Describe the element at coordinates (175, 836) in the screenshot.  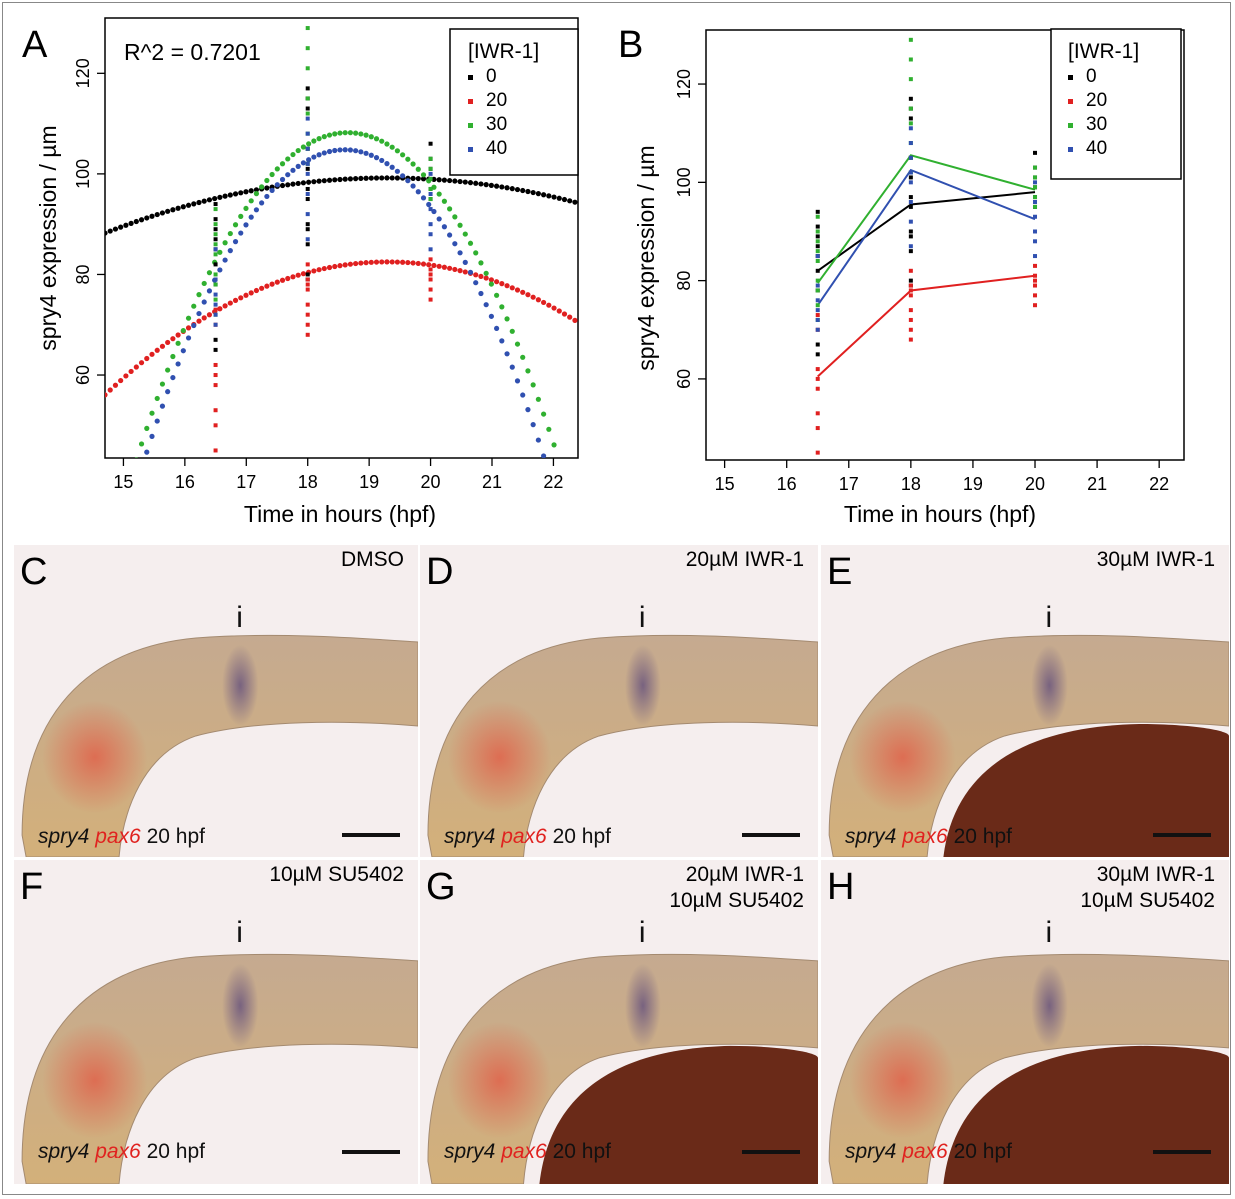
I see `stage-label: 20 hpf` at that location.